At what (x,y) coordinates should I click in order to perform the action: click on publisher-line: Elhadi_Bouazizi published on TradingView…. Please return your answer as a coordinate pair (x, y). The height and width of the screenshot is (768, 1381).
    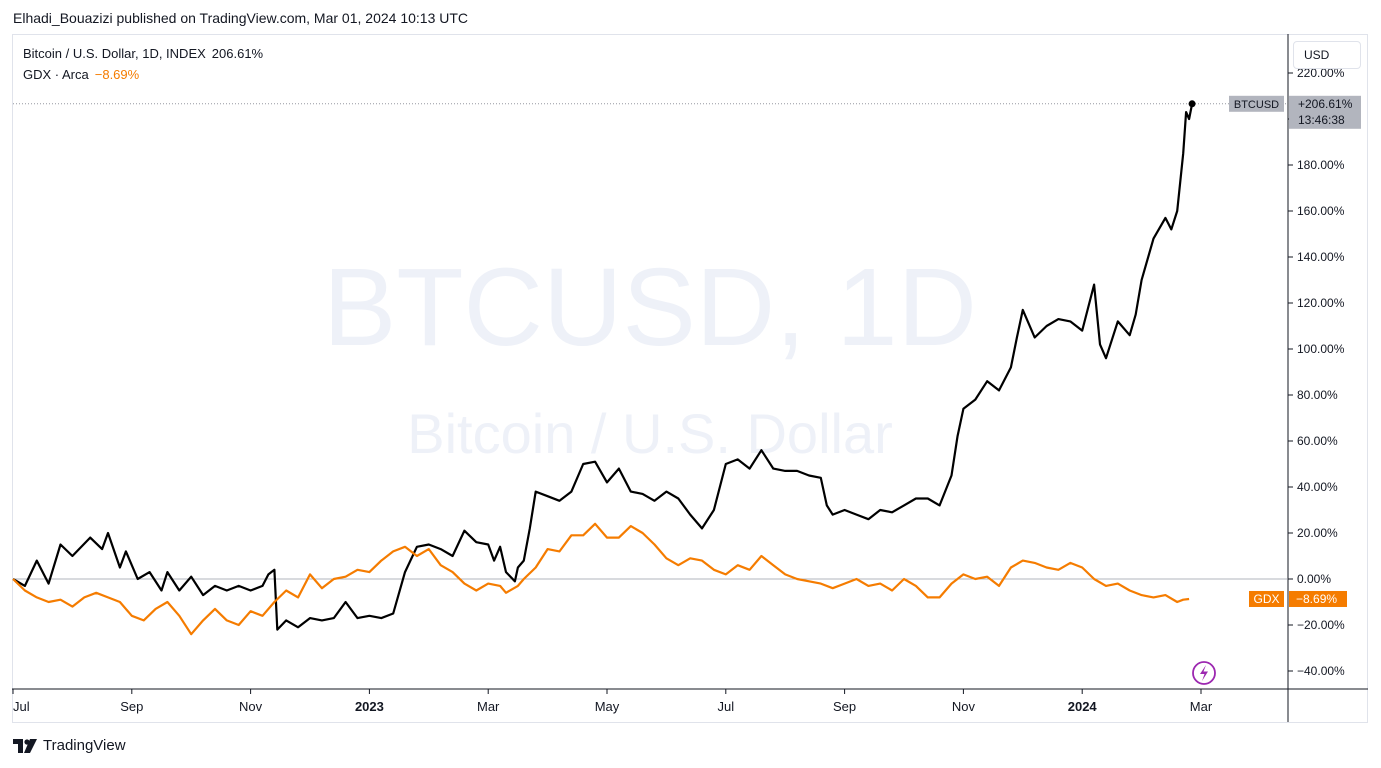
    Looking at the image, I should click on (241, 18).